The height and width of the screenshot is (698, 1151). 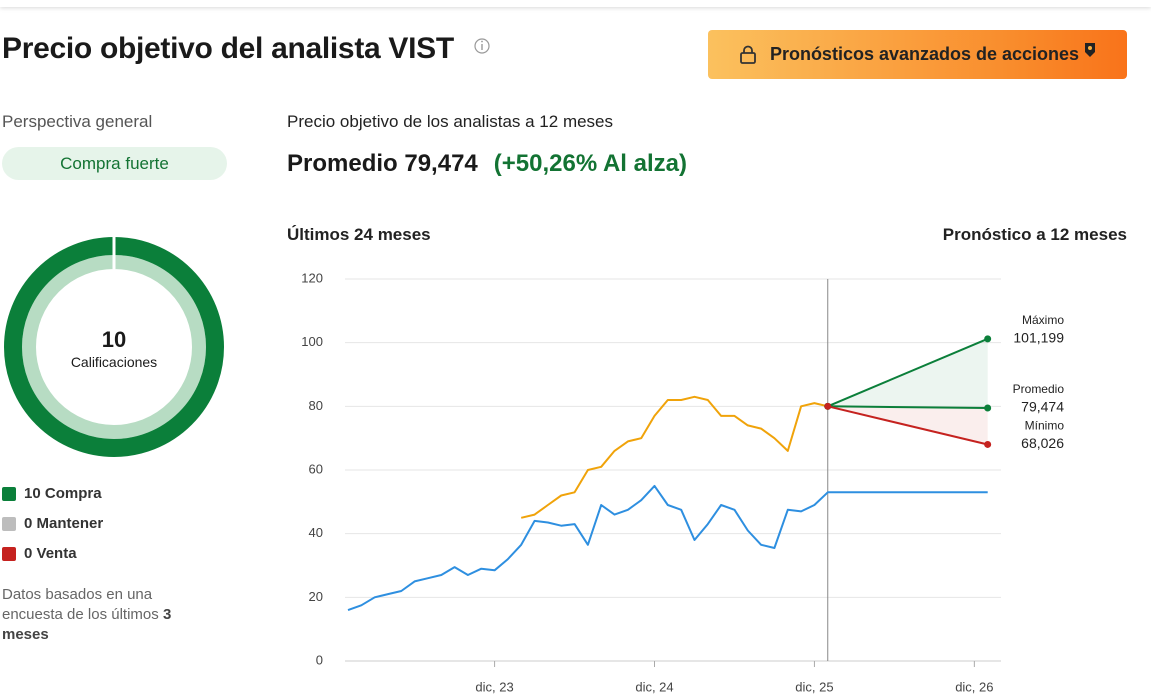 What do you see at coordinates (316, 532) in the screenshot?
I see `y-tick-label: 40` at bounding box center [316, 532].